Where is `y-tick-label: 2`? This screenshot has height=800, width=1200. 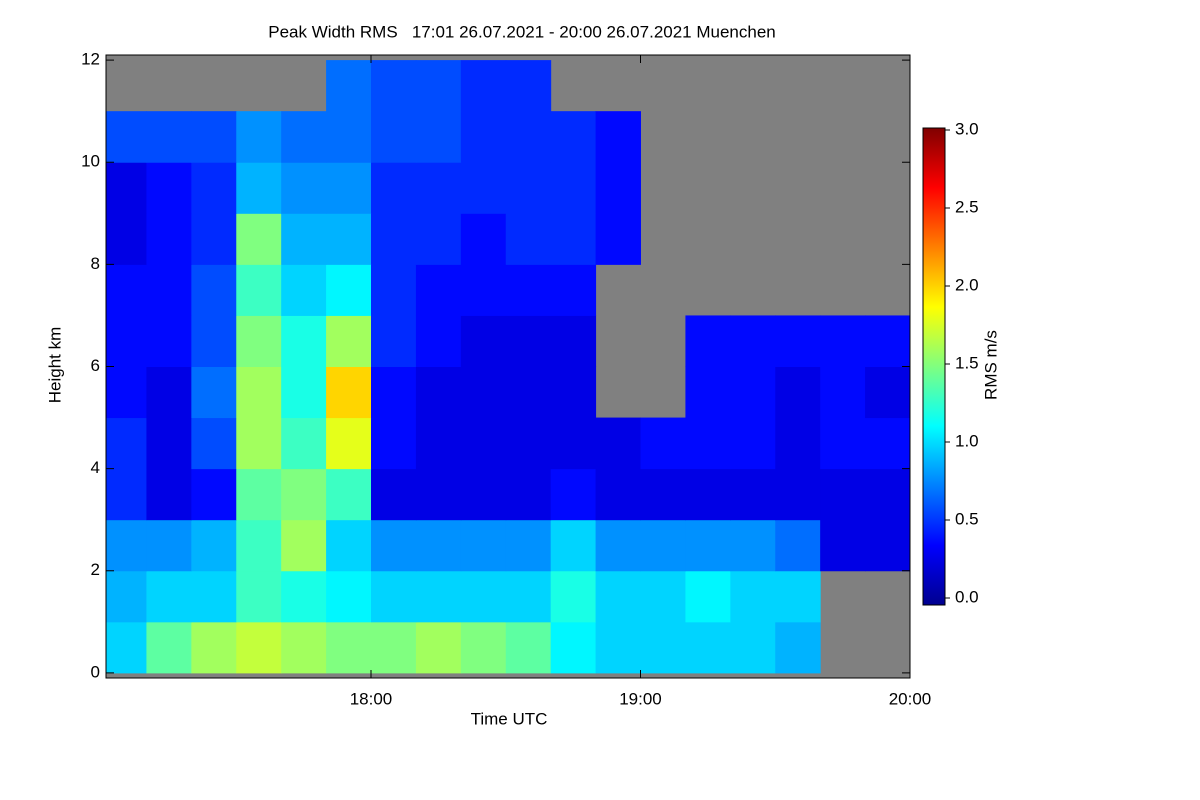
y-tick-label: 2 is located at coordinates (95, 569).